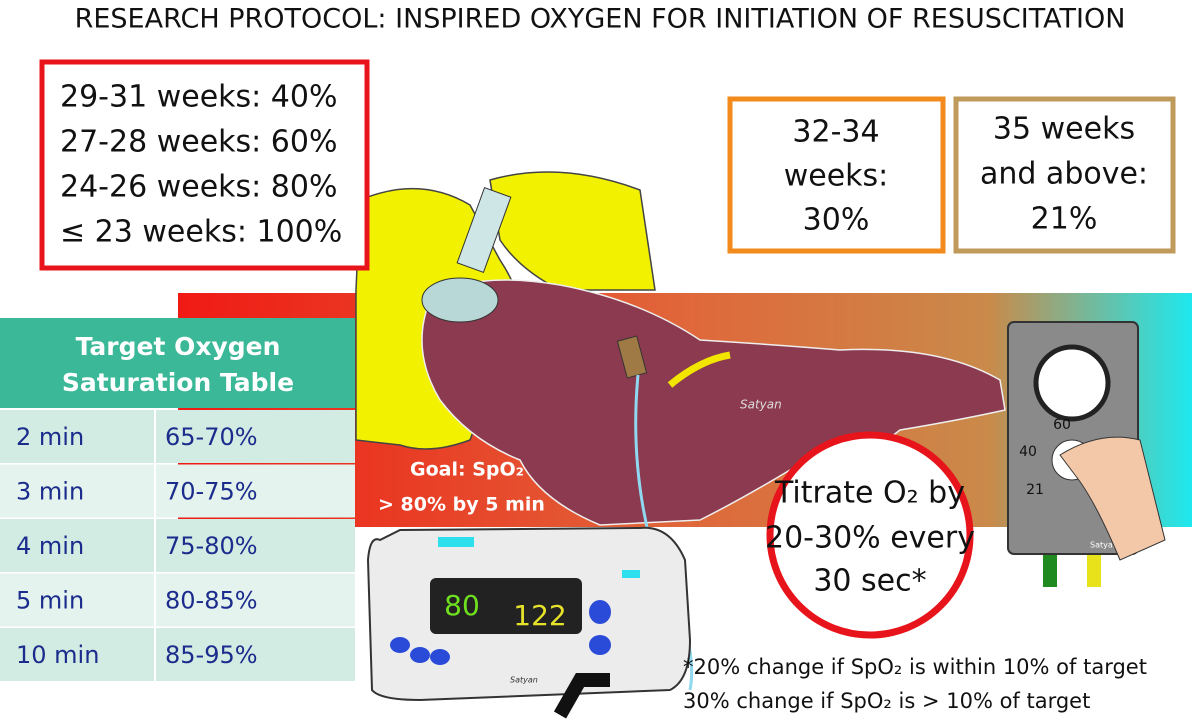 This screenshot has height=723, width=1200. Describe the element at coordinates (178, 346) in the screenshot. I see `table-title: Target Oxygen` at that location.